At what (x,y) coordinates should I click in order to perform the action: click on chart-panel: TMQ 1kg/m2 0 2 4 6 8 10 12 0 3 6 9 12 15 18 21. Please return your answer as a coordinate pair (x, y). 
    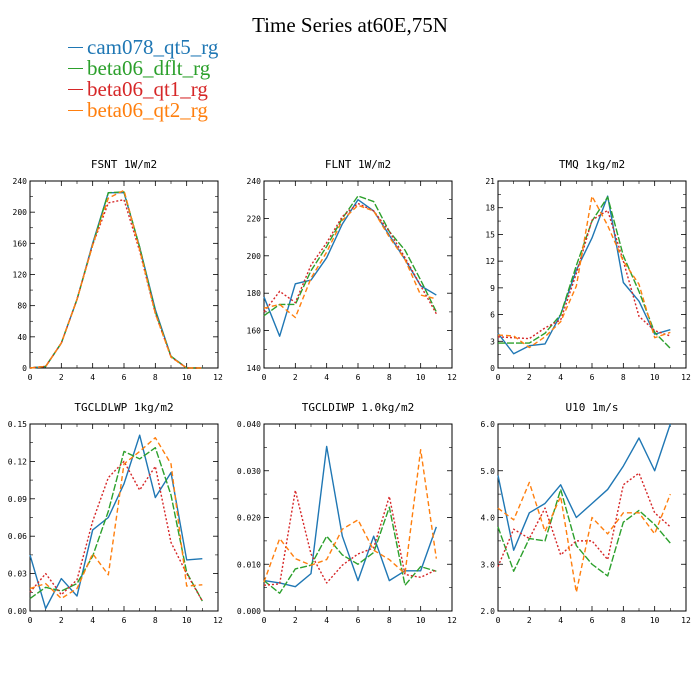
    Looking at the image, I should click on (588, 270).